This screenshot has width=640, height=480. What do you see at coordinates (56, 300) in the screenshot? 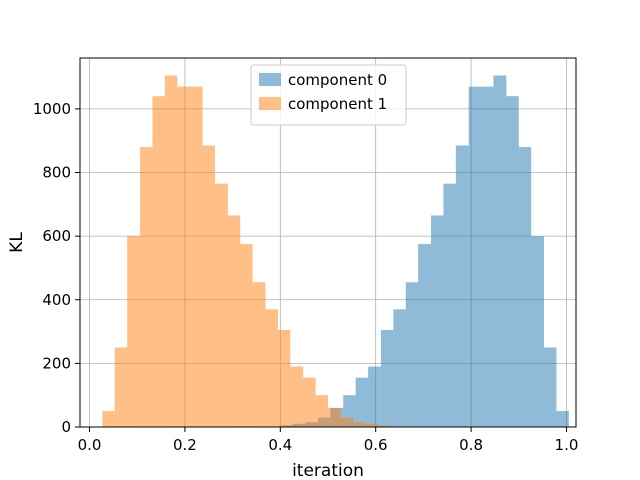
I see `y-tick-label: 400` at bounding box center [56, 300].